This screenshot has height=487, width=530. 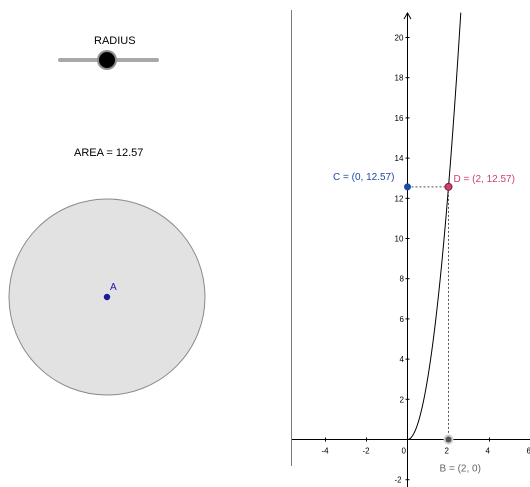 I want to click on y-tick-label: 18, so click(x=399, y=78).